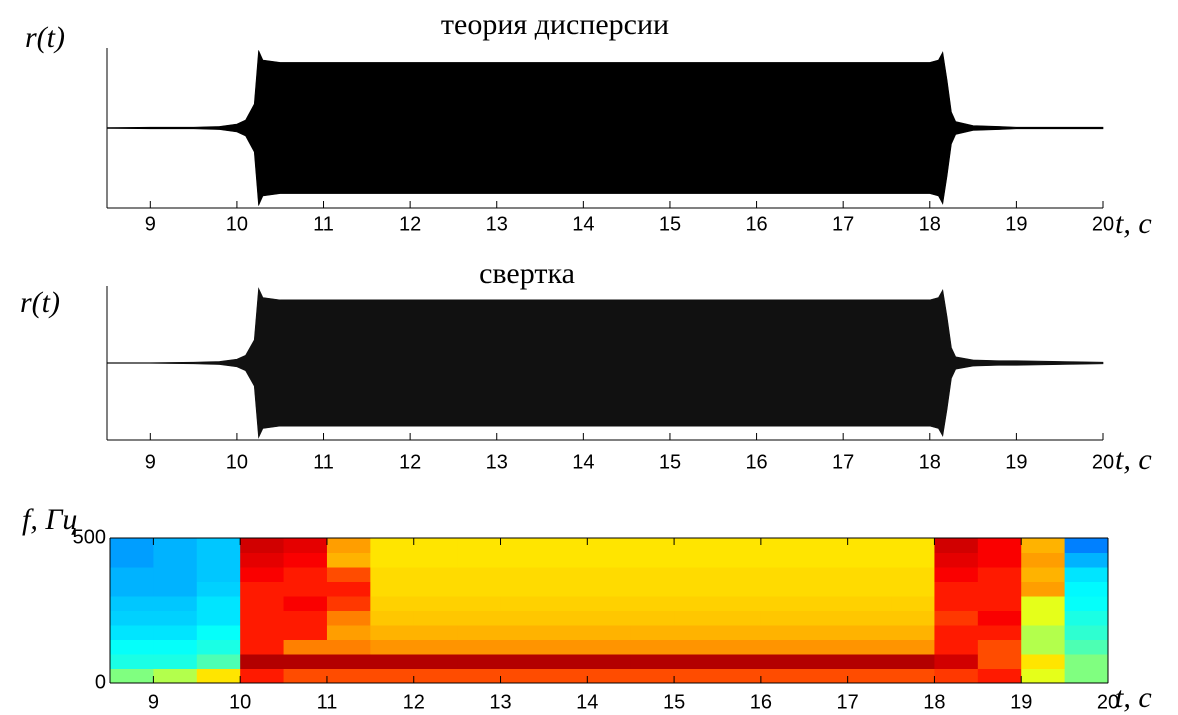 The image size is (1178, 715). I want to click on x-tick-label: 18, so click(930, 224).